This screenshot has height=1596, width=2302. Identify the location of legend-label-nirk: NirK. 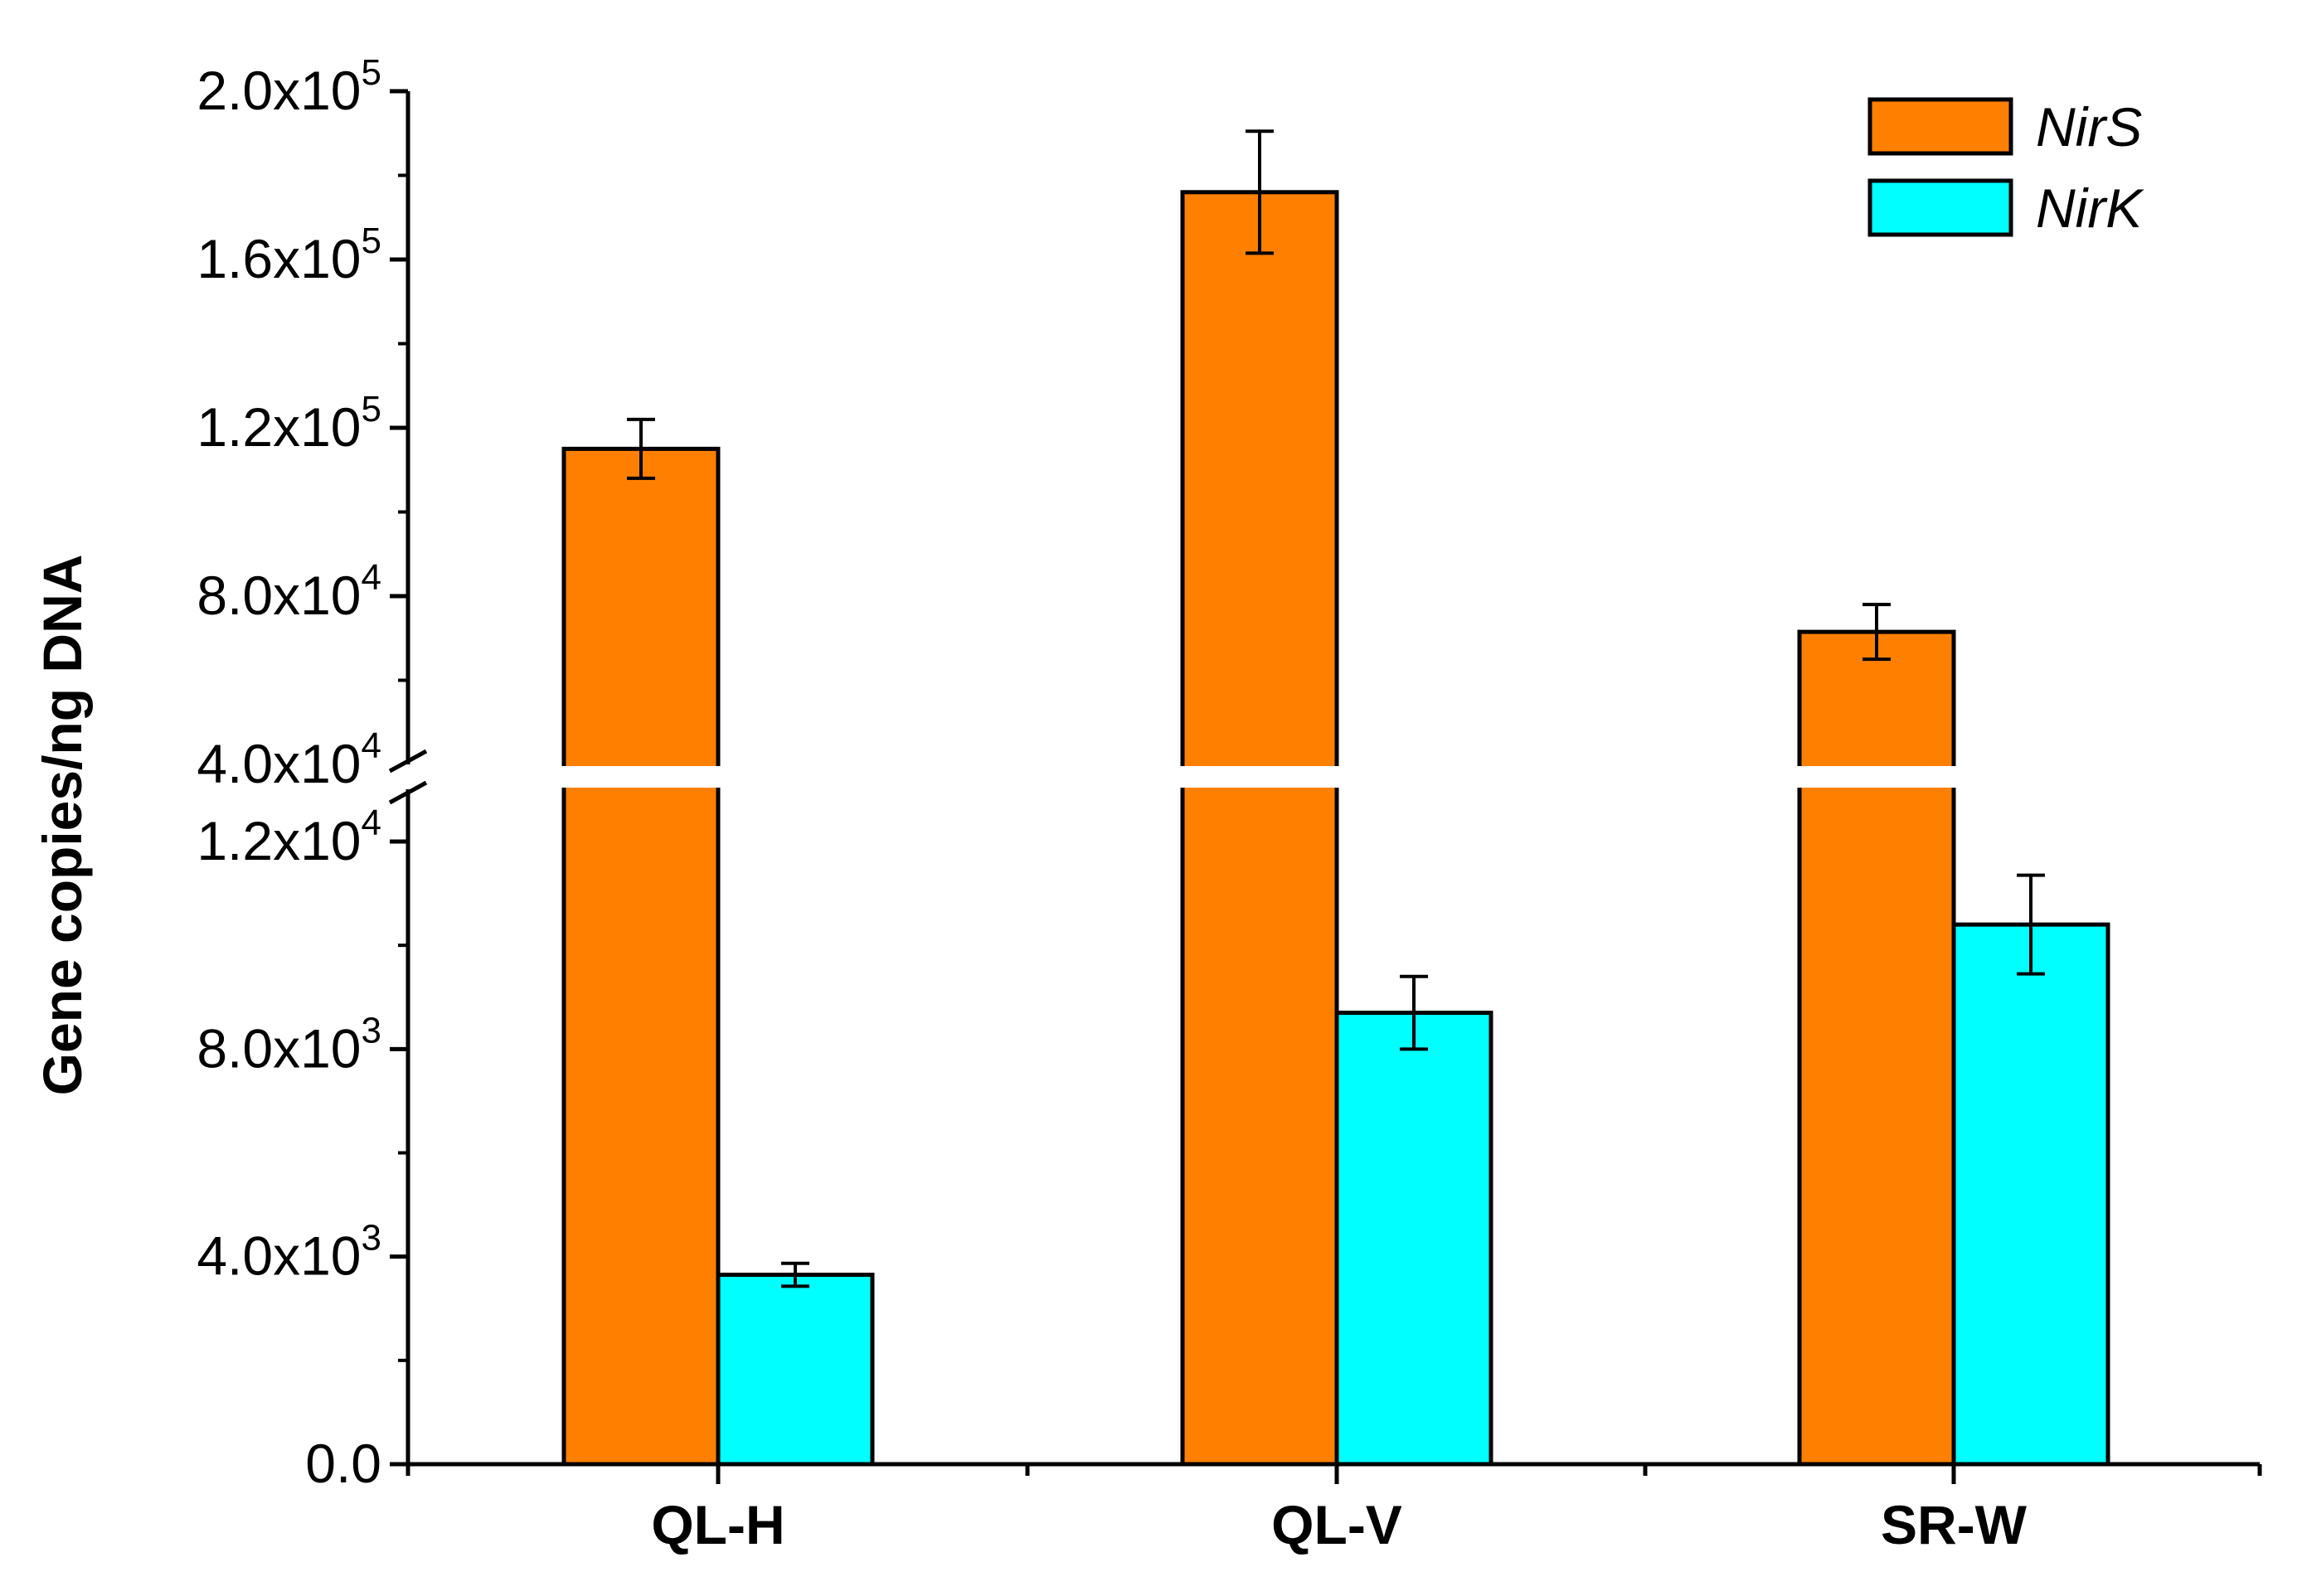
(2090, 208).